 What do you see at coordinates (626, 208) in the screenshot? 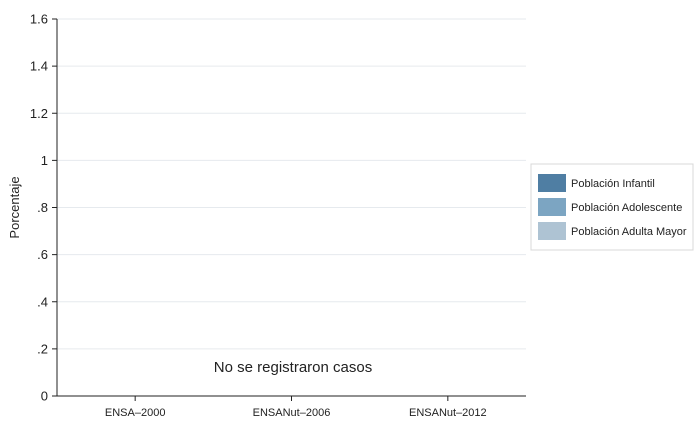
I see `legend-label: Población Adolescente` at bounding box center [626, 208].